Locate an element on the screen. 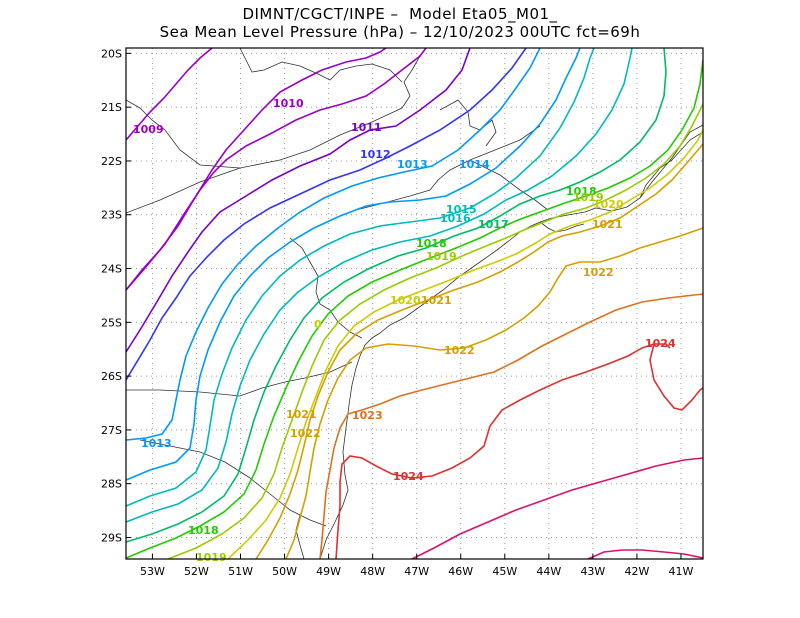 The width and height of the screenshot is (800, 618). state-border-sc-rs is located at coordinates (233, 483).